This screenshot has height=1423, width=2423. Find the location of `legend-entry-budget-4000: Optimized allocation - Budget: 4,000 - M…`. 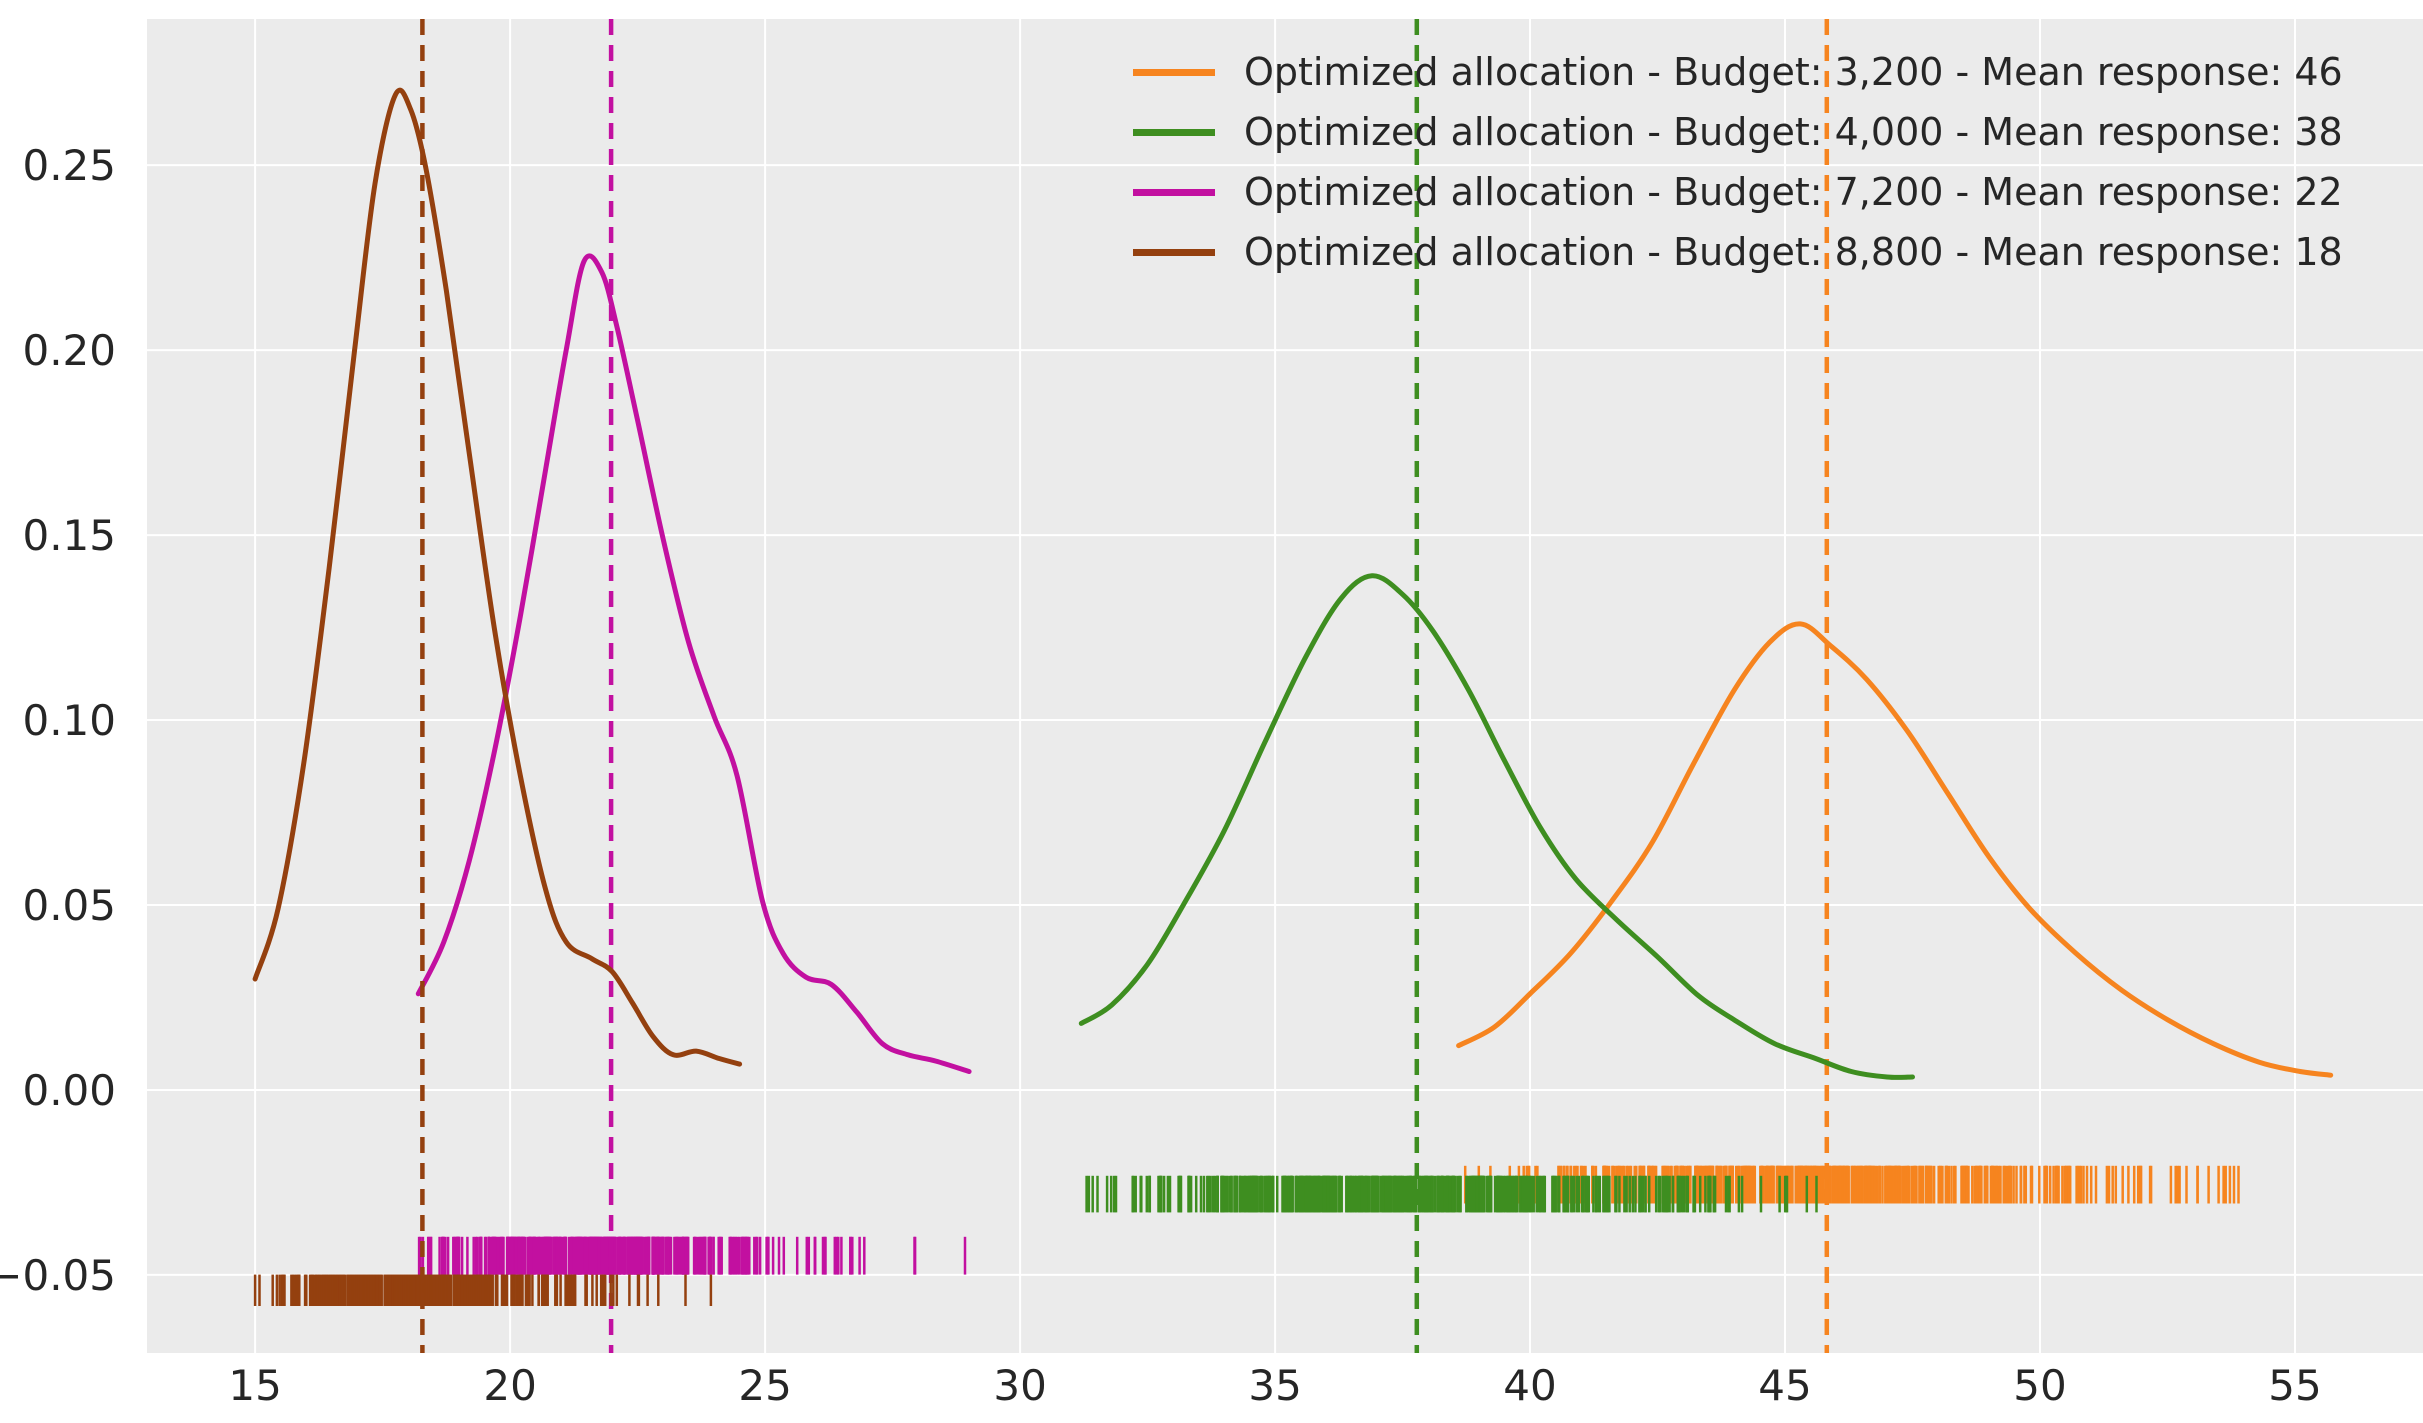

legend-entry-budget-4000: Optimized allocation - Budget: 4,000 - M… is located at coordinates (1738, 132).